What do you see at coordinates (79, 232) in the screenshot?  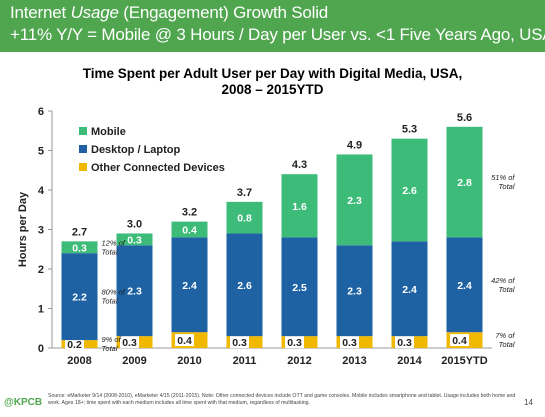 I see `bar-total-label: 2.7` at bounding box center [79, 232].